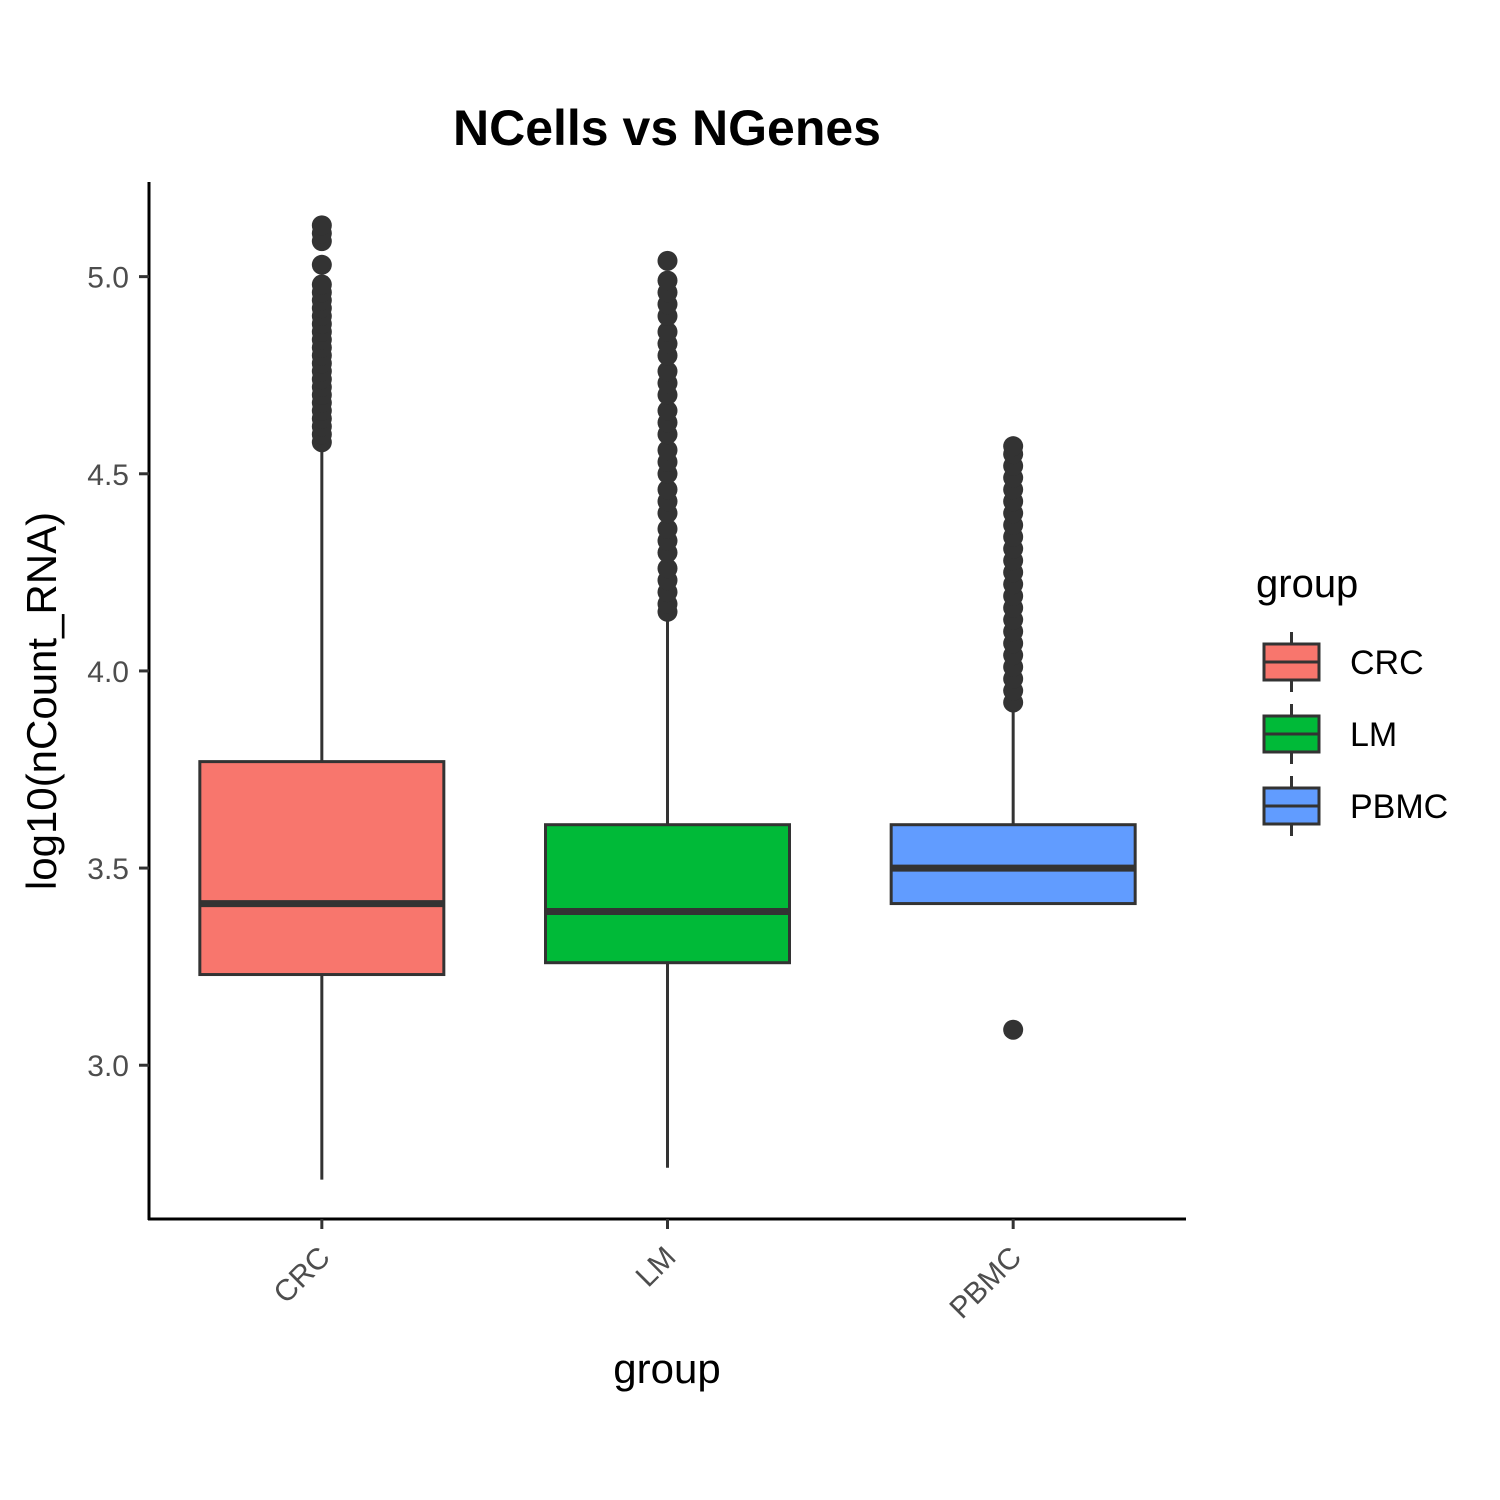 The image size is (1500, 1500). I want to click on x-tick-label: PBMC, so click(985, 1283).